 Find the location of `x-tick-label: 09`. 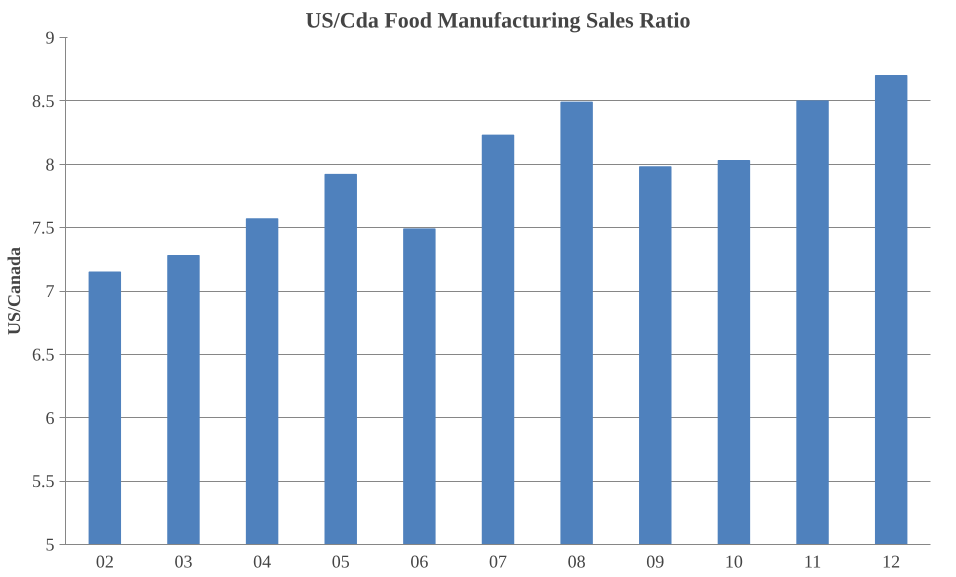

x-tick-label: 09 is located at coordinates (655, 562).